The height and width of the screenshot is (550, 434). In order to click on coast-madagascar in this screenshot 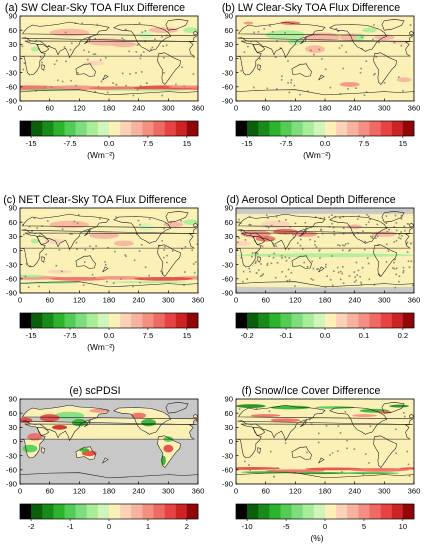, I will do `click(43, 67)`.